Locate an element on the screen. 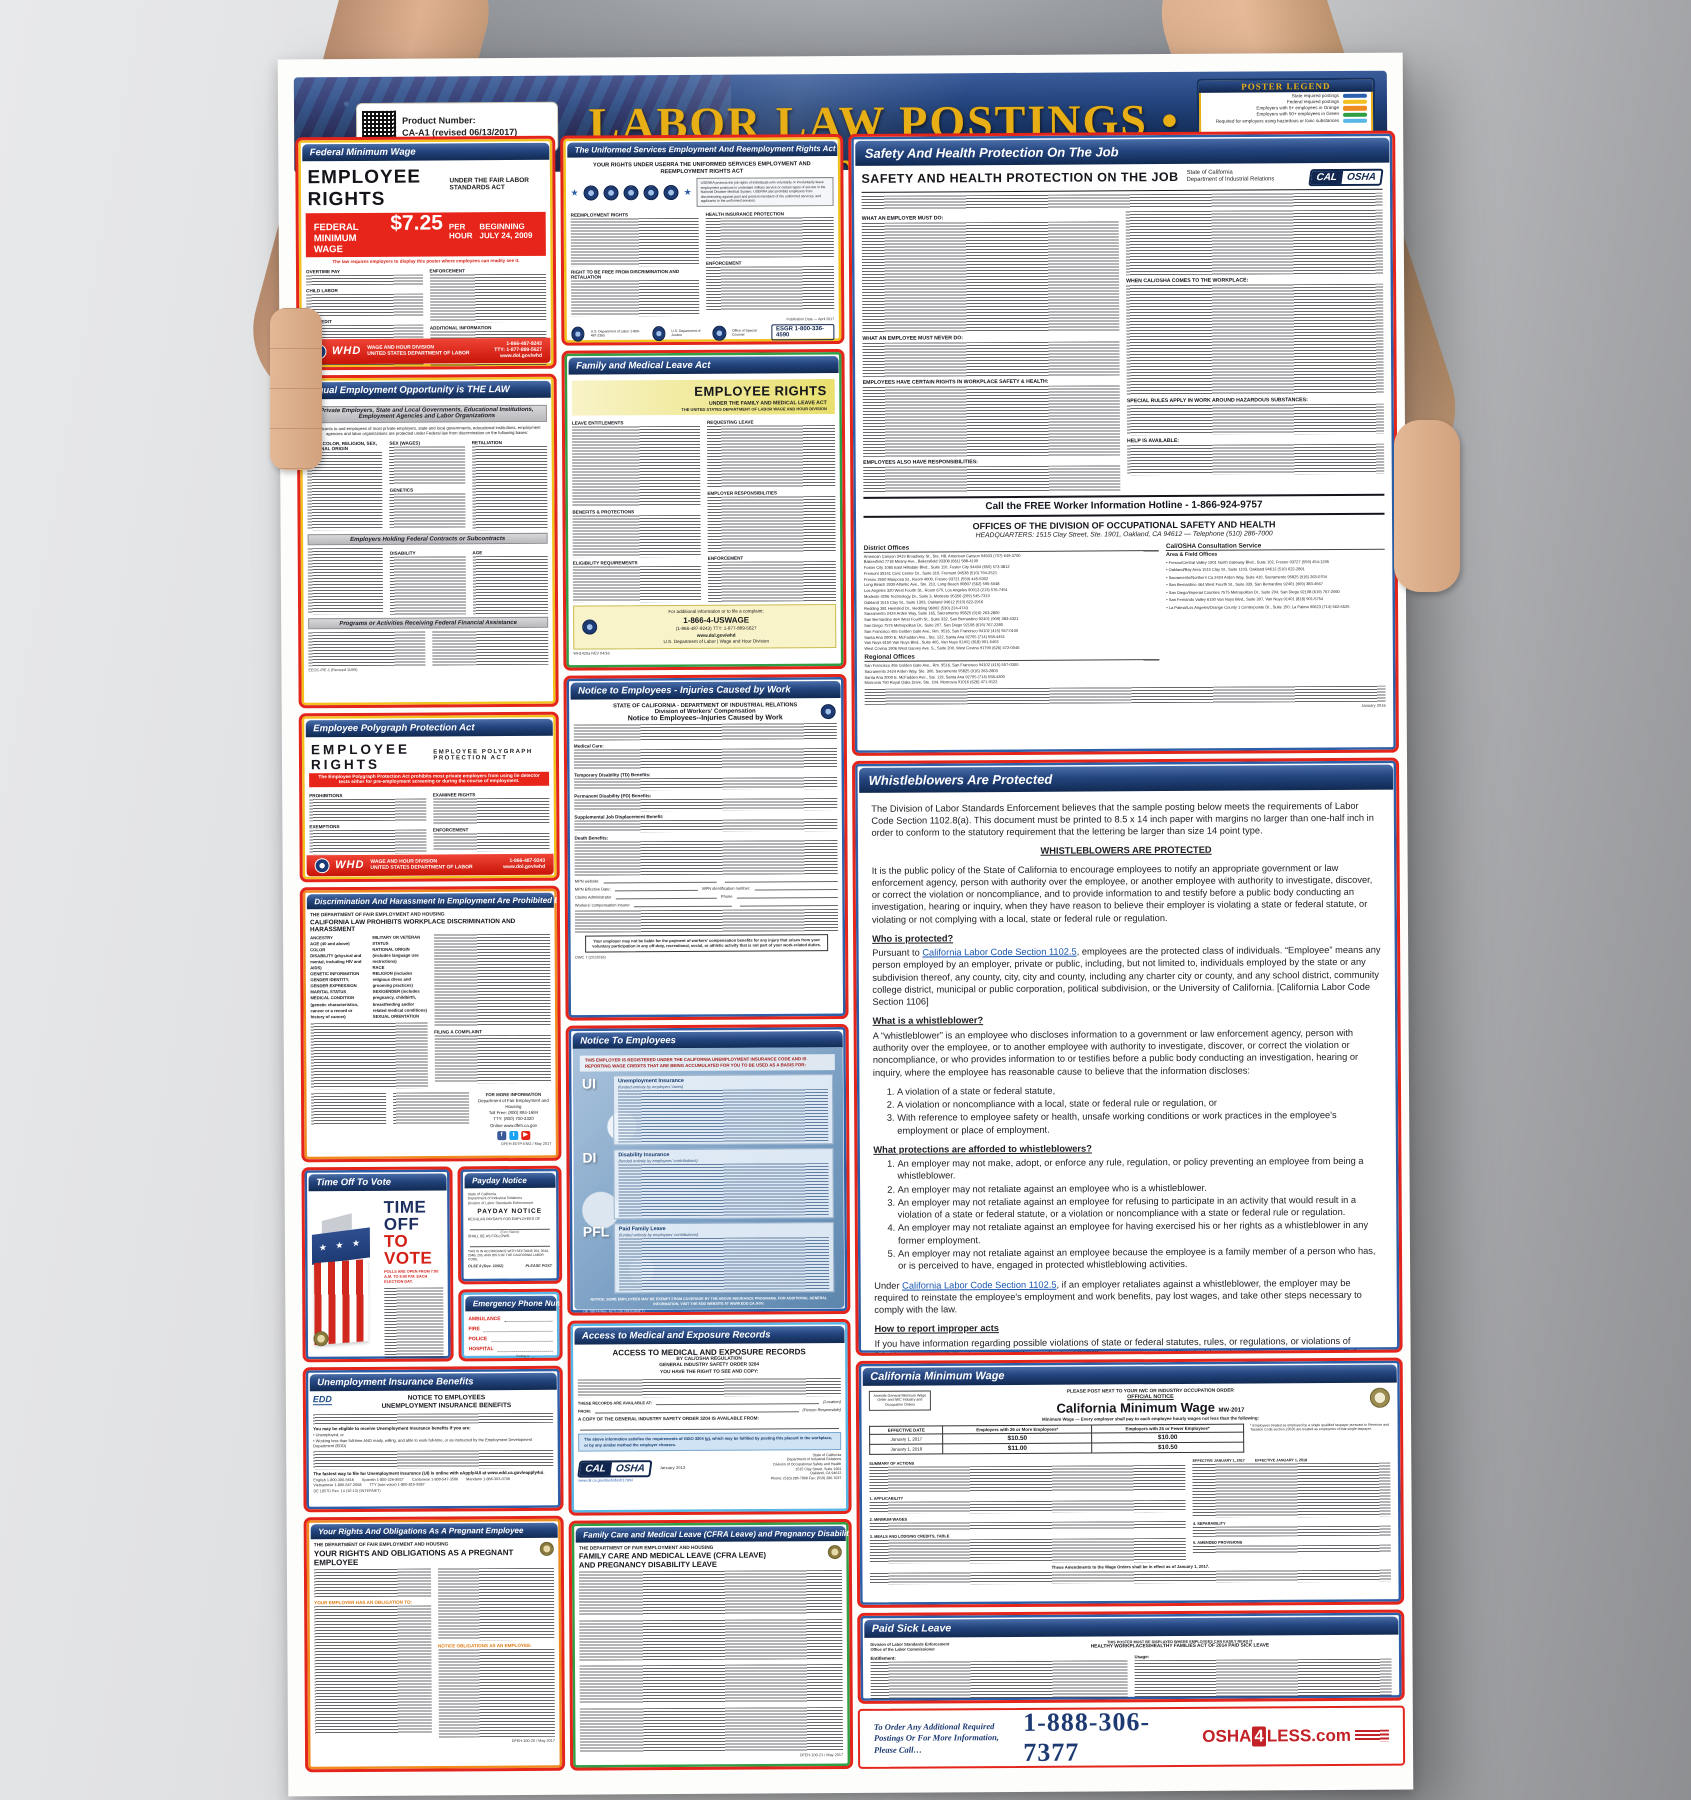 Image resolution: width=1691 pixels, height=1800 pixels. emergency-row: FIRE is located at coordinates (510, 1328).